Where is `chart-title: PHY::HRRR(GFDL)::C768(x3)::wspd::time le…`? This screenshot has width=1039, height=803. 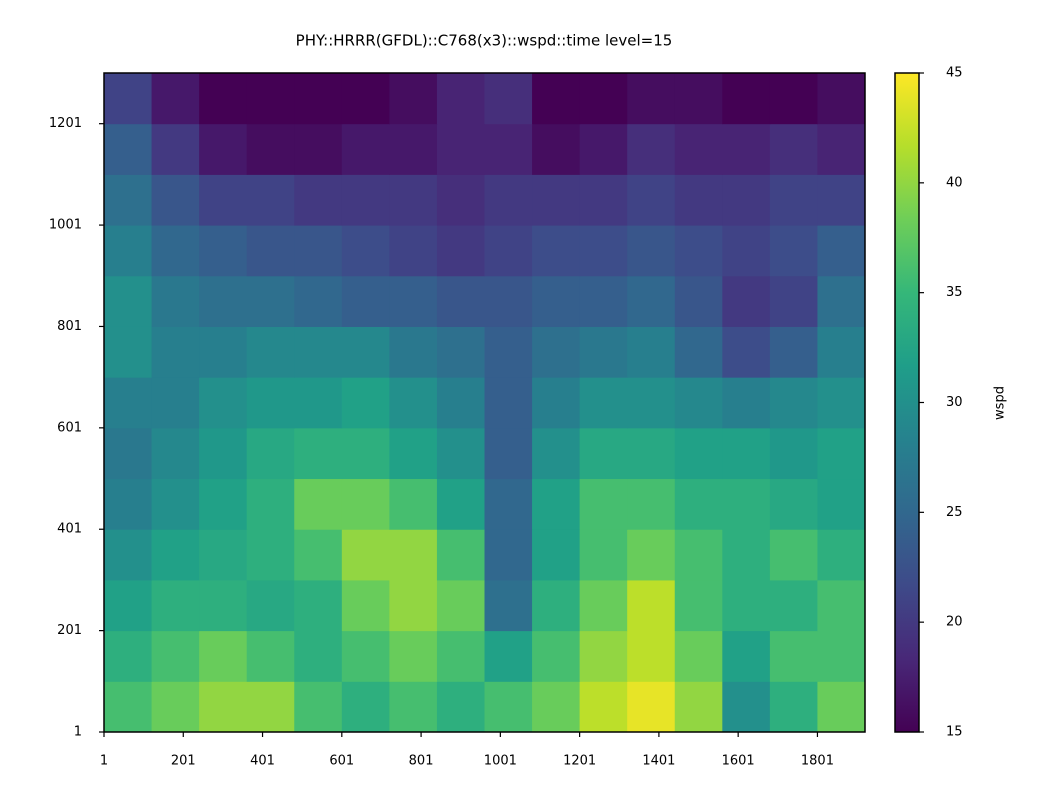 chart-title: PHY::HRRR(GFDL)::C768(x3)::wspd::time le… is located at coordinates (484, 41).